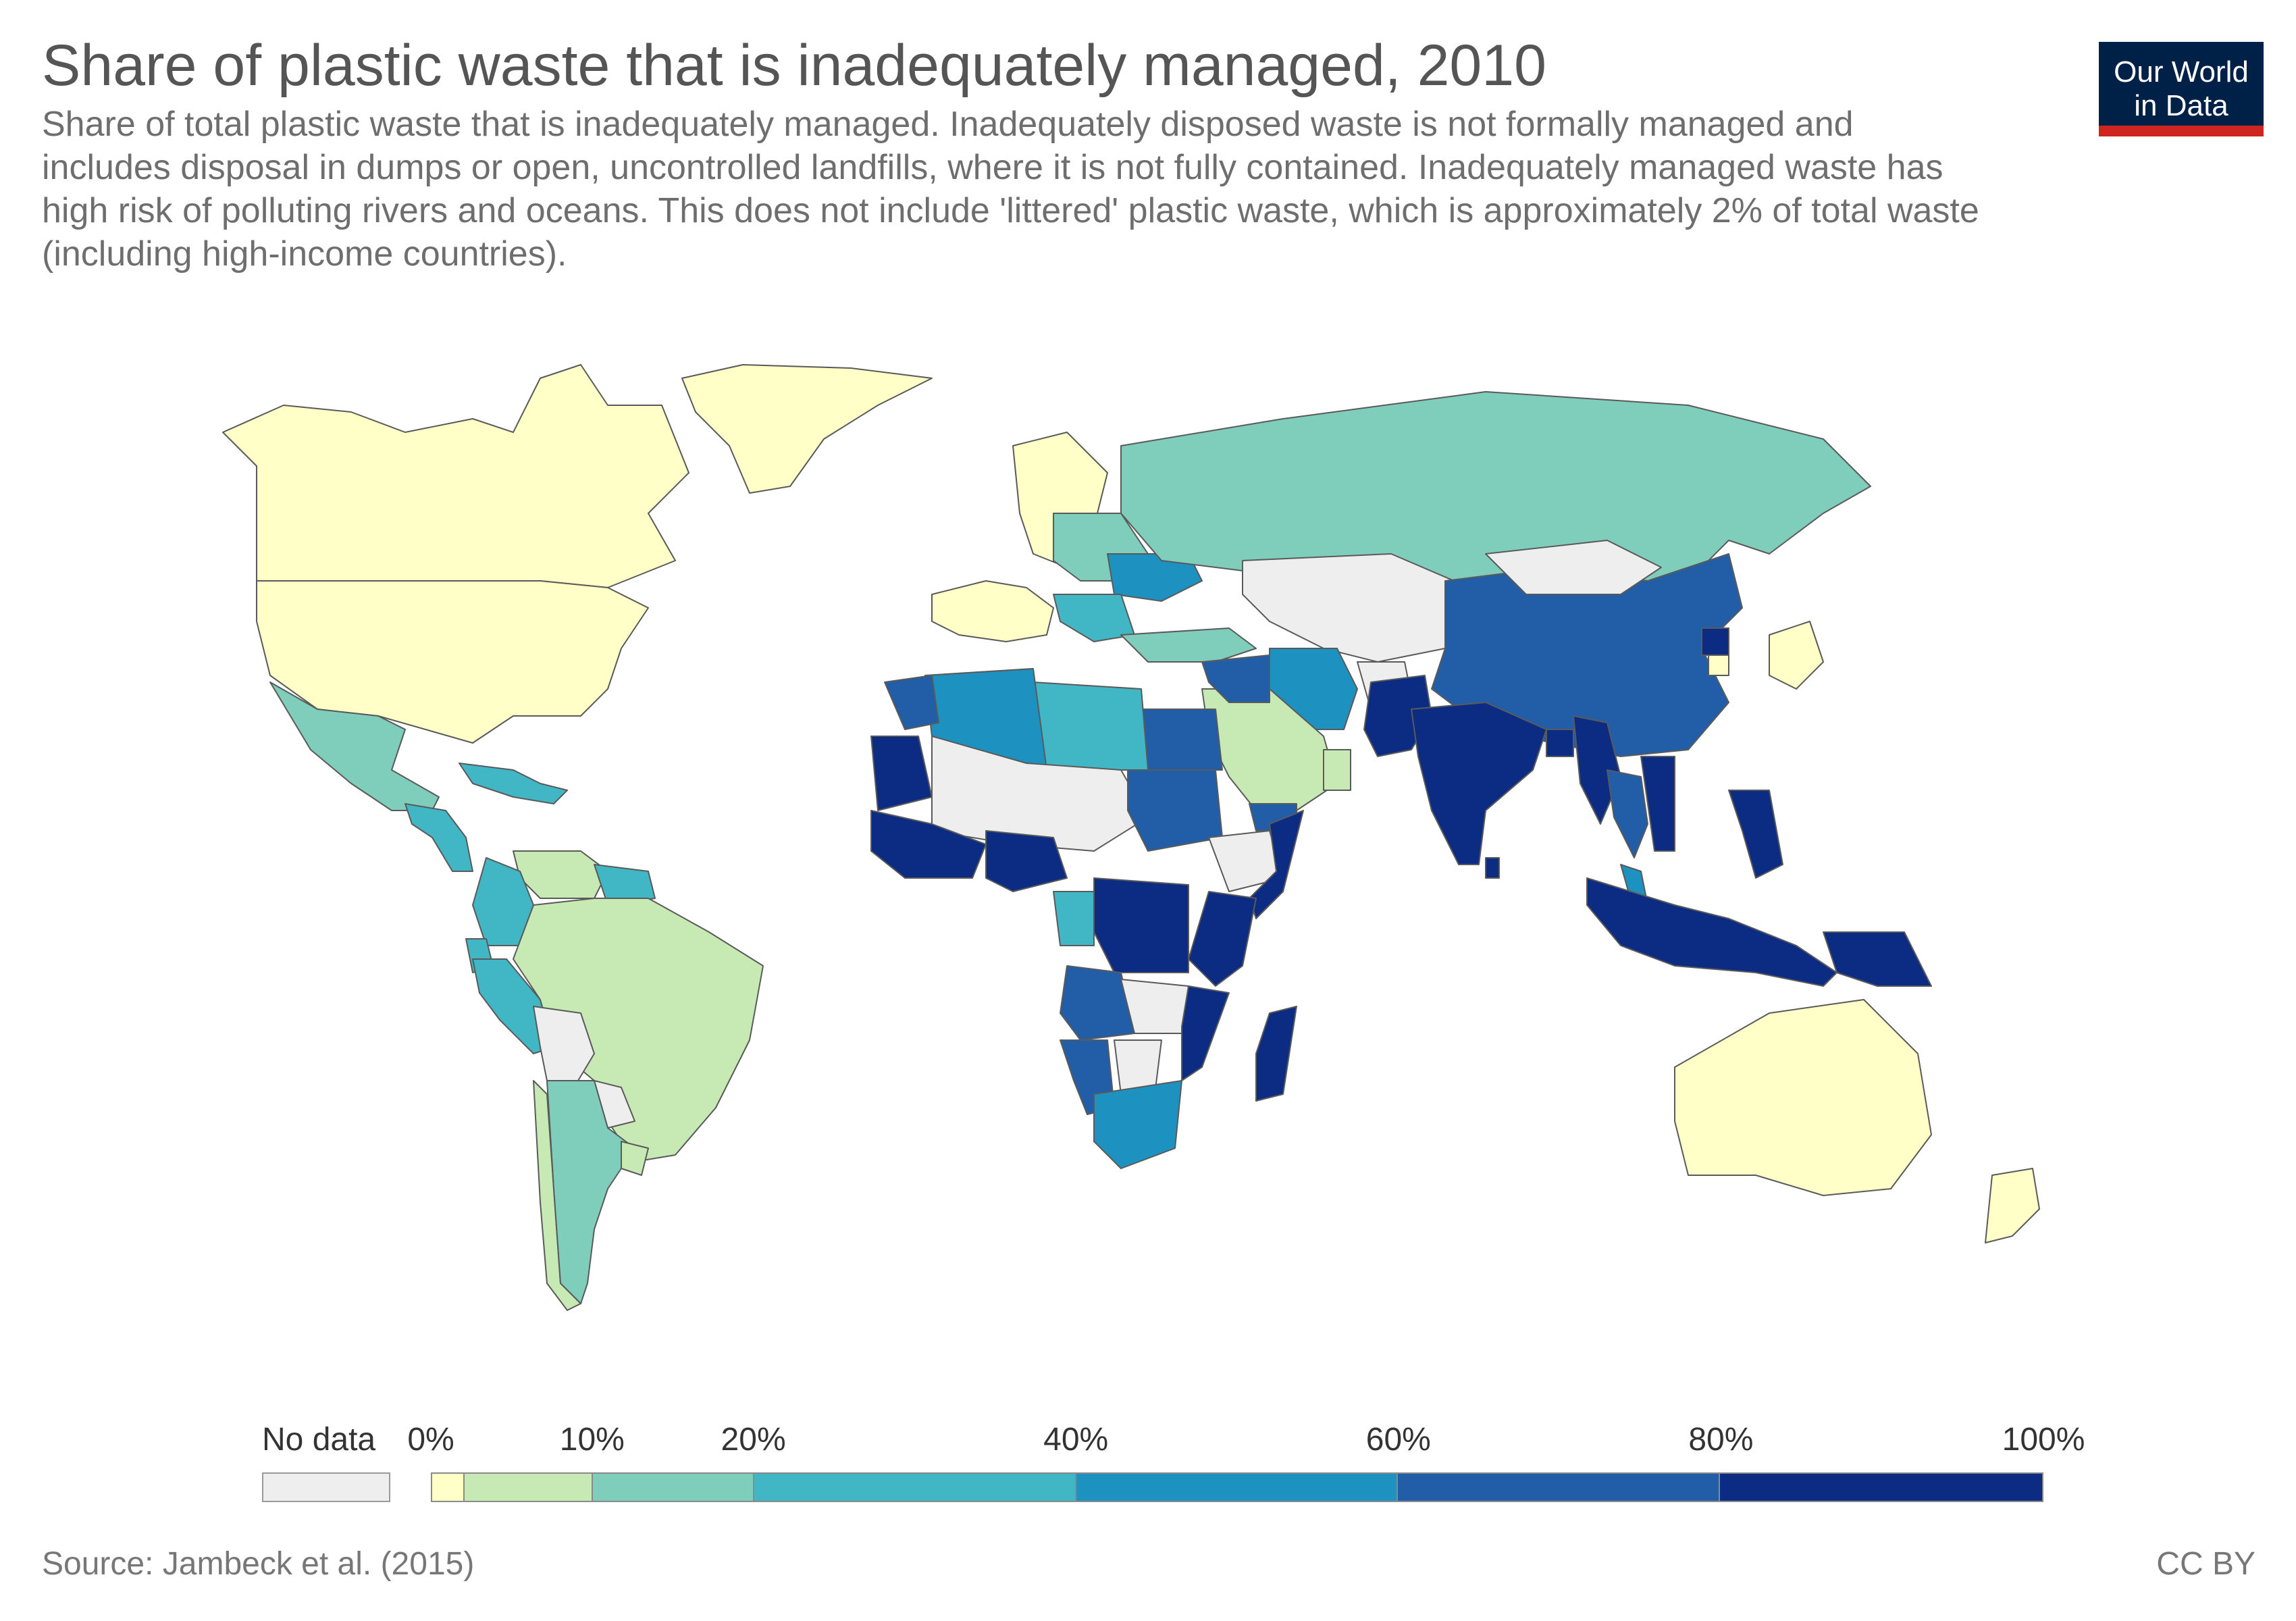 The image size is (2296, 1621). Describe the element at coordinates (992, 611) in the screenshot. I see `region-western-europe: Western Europe: 0-2%` at that location.